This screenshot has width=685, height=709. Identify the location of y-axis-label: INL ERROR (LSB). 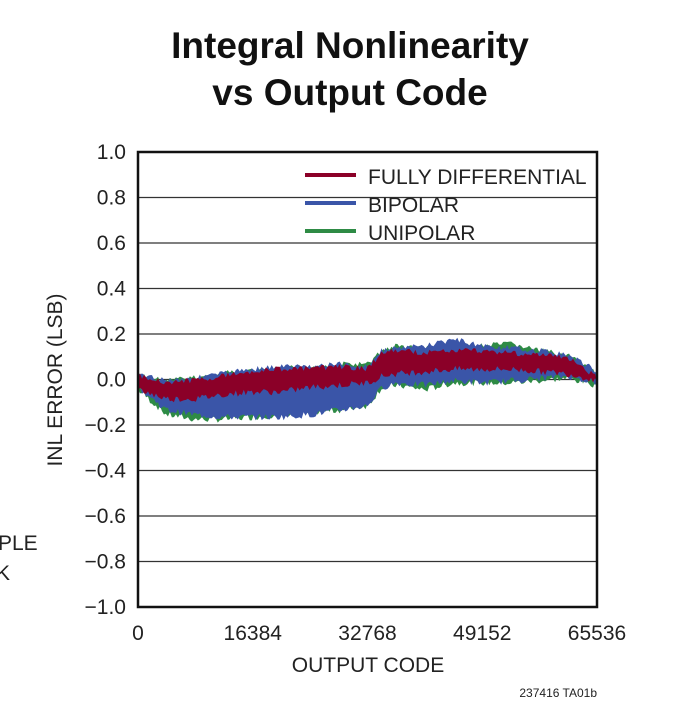
(55, 379).